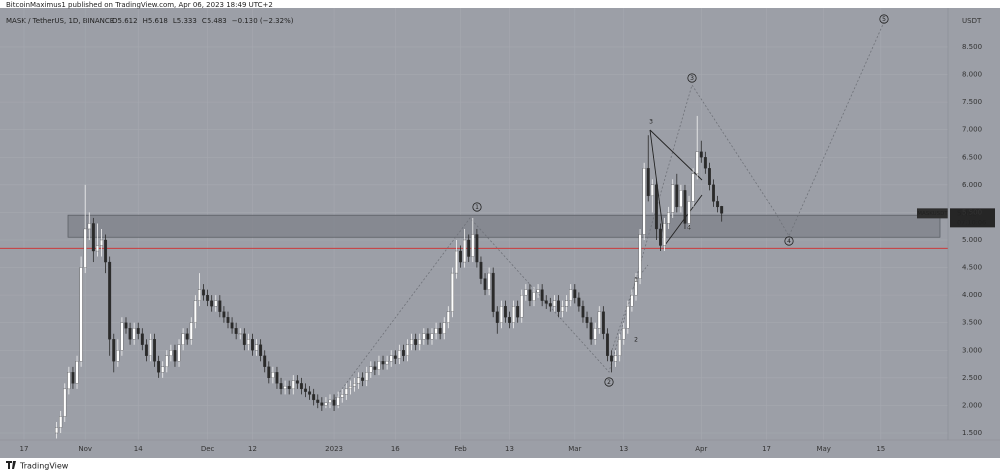 The width and height of the screenshot is (1000, 476). What do you see at coordinates (138, 449) in the screenshot?
I see `x-tick-label: 14` at bounding box center [138, 449].